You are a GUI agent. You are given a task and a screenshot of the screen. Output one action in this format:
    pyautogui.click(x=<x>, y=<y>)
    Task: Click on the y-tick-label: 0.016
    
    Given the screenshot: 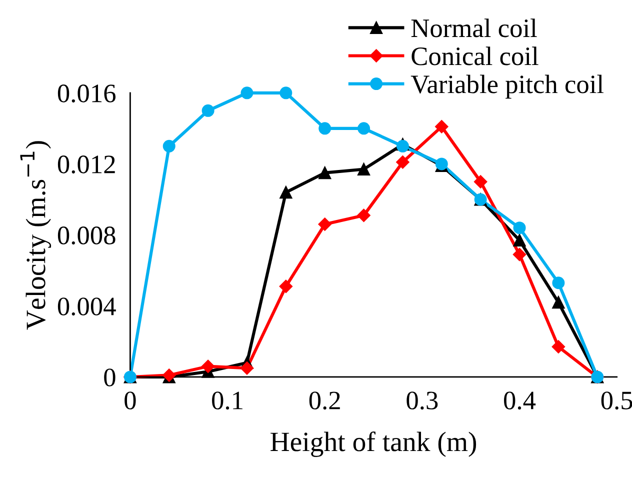 What is the action you would take?
    pyautogui.click(x=87, y=93)
    